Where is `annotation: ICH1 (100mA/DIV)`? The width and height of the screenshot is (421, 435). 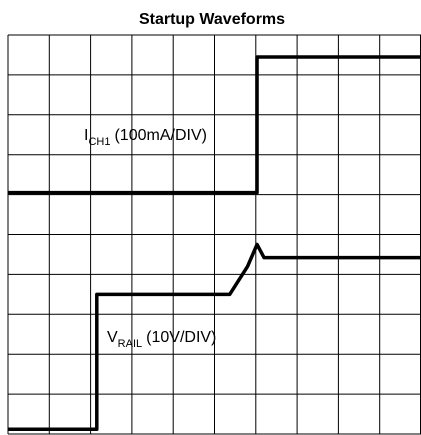 annotation: ICH1 (100mA/DIV) is located at coordinates (145, 137).